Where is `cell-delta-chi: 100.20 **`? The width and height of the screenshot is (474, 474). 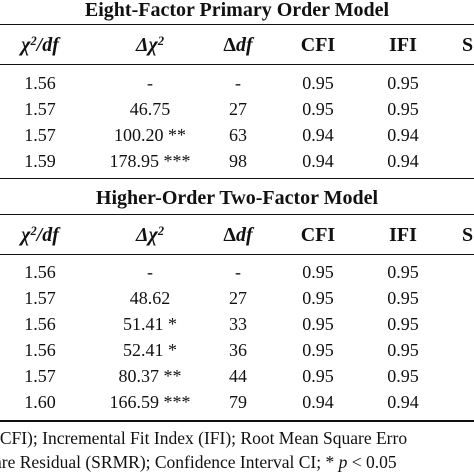 cell-delta-chi: 100.20 ** is located at coordinates (150, 135).